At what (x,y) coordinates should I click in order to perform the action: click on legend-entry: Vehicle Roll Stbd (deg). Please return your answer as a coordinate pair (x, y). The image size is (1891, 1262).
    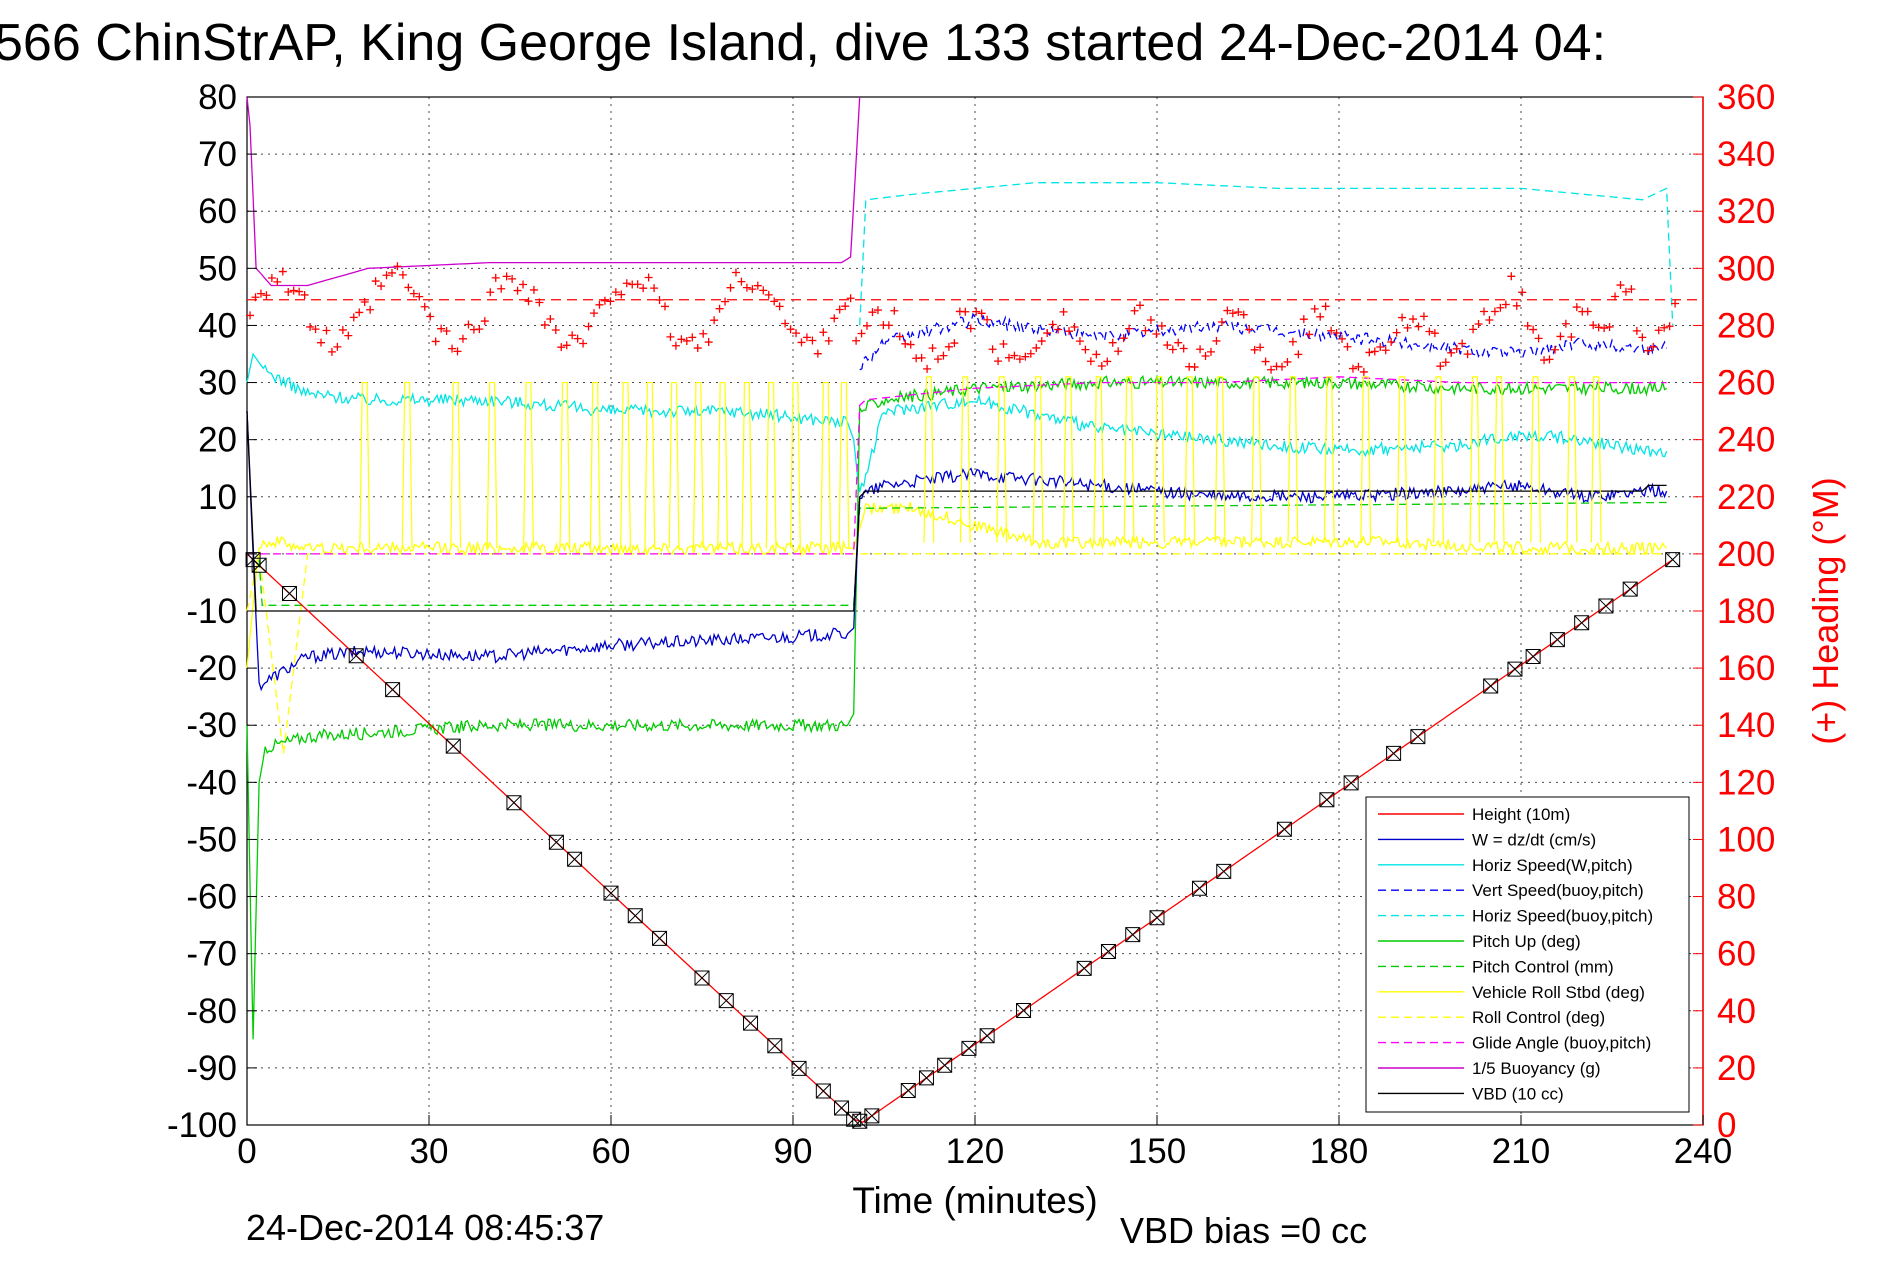
    Looking at the image, I should click on (1558, 992).